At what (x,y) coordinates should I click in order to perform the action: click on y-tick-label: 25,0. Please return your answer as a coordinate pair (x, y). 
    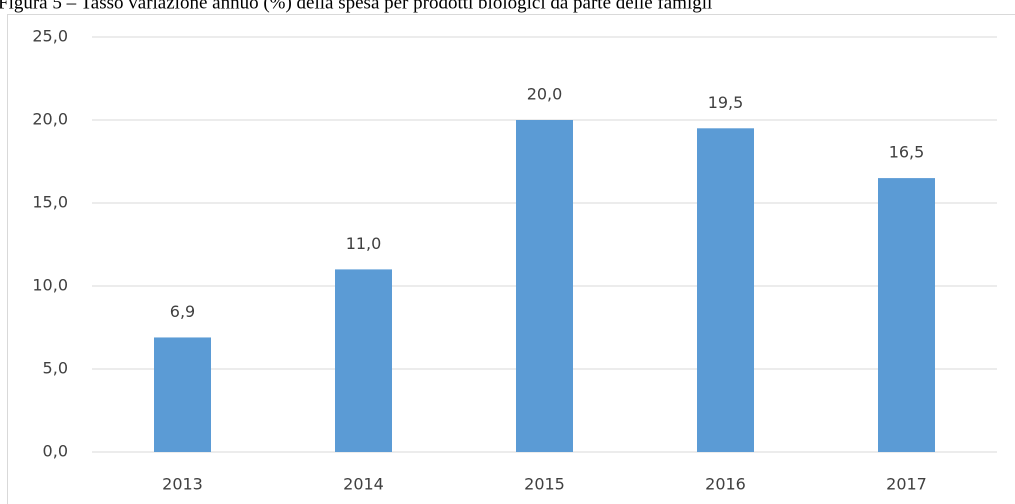
    Looking at the image, I should click on (50, 36).